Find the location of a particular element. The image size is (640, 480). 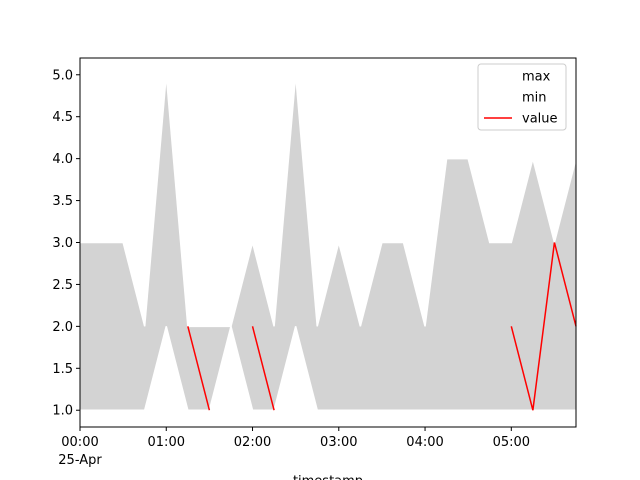

y-tick-label: 1.5 is located at coordinates (62, 369).